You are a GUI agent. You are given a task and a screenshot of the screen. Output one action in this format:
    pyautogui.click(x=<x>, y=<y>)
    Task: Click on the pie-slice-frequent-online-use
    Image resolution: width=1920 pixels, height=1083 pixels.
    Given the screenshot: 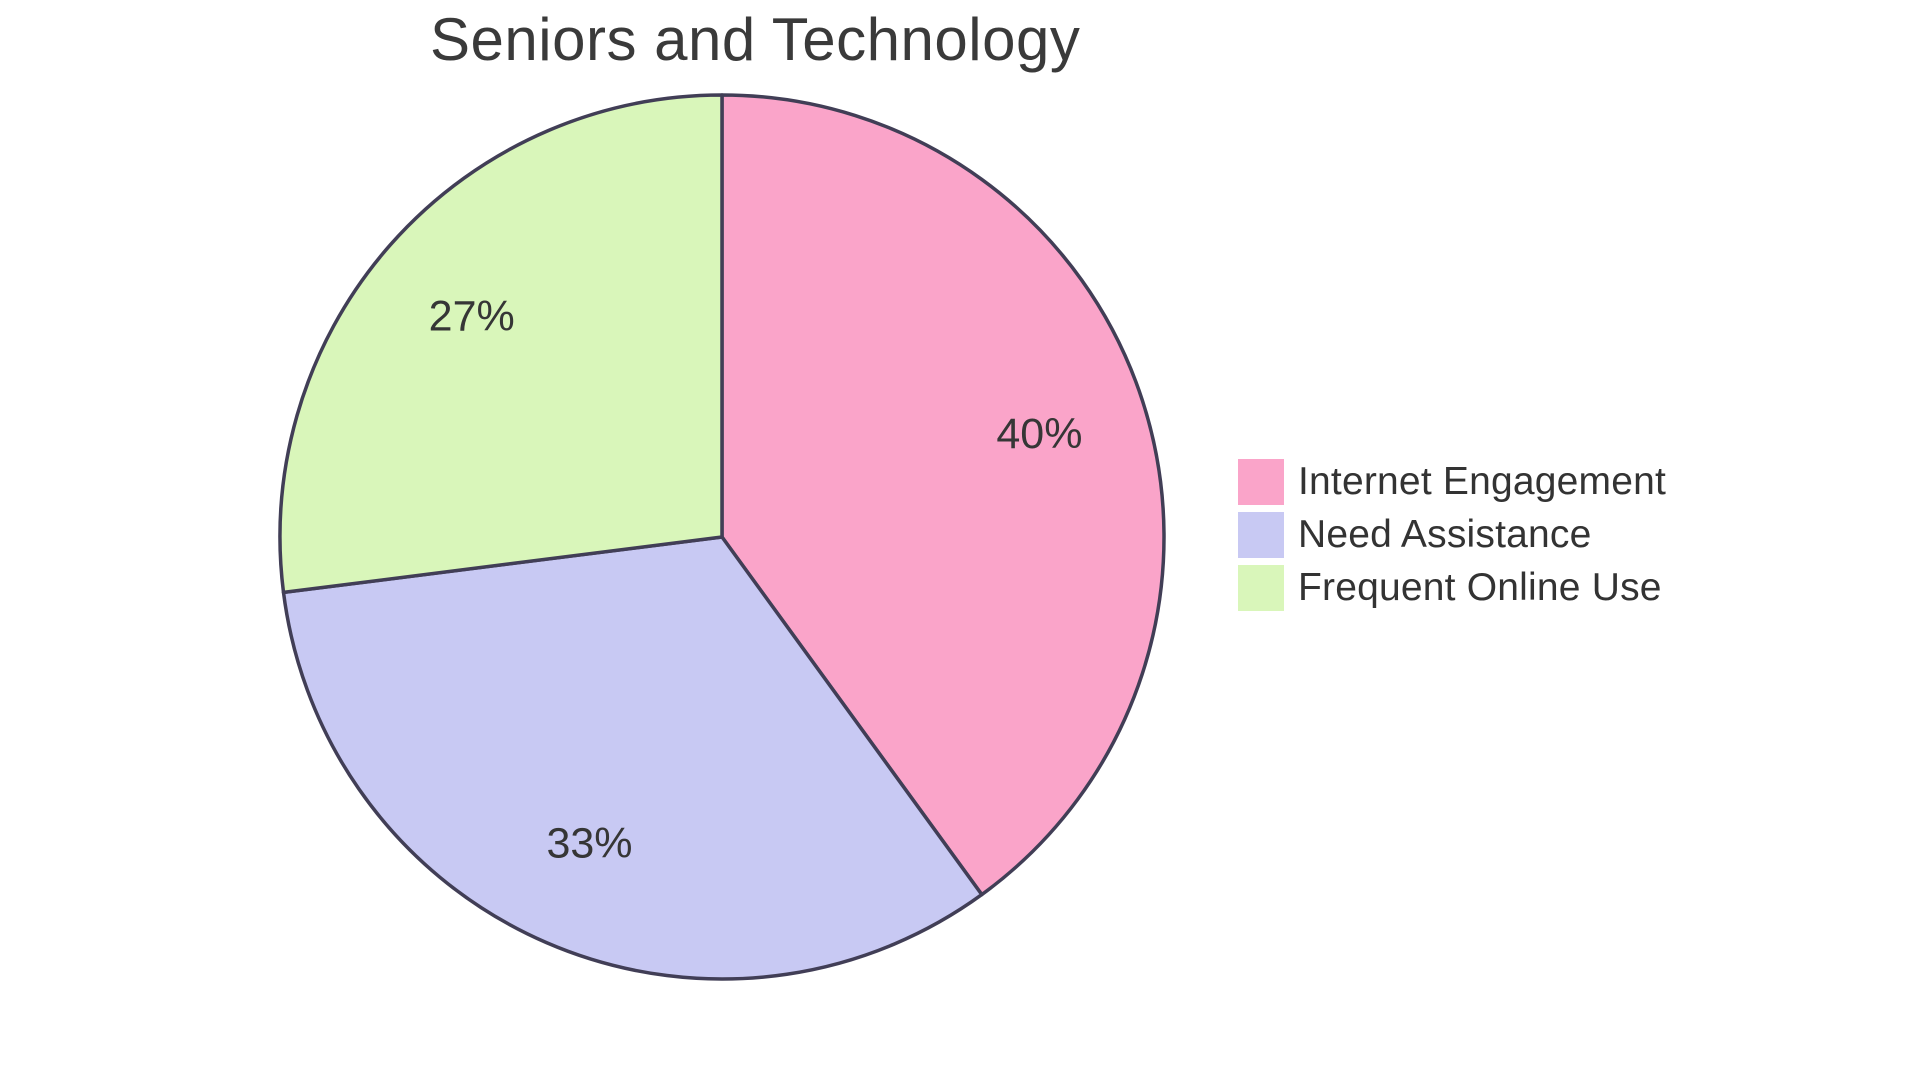 What is the action you would take?
    pyautogui.click(x=501, y=344)
    